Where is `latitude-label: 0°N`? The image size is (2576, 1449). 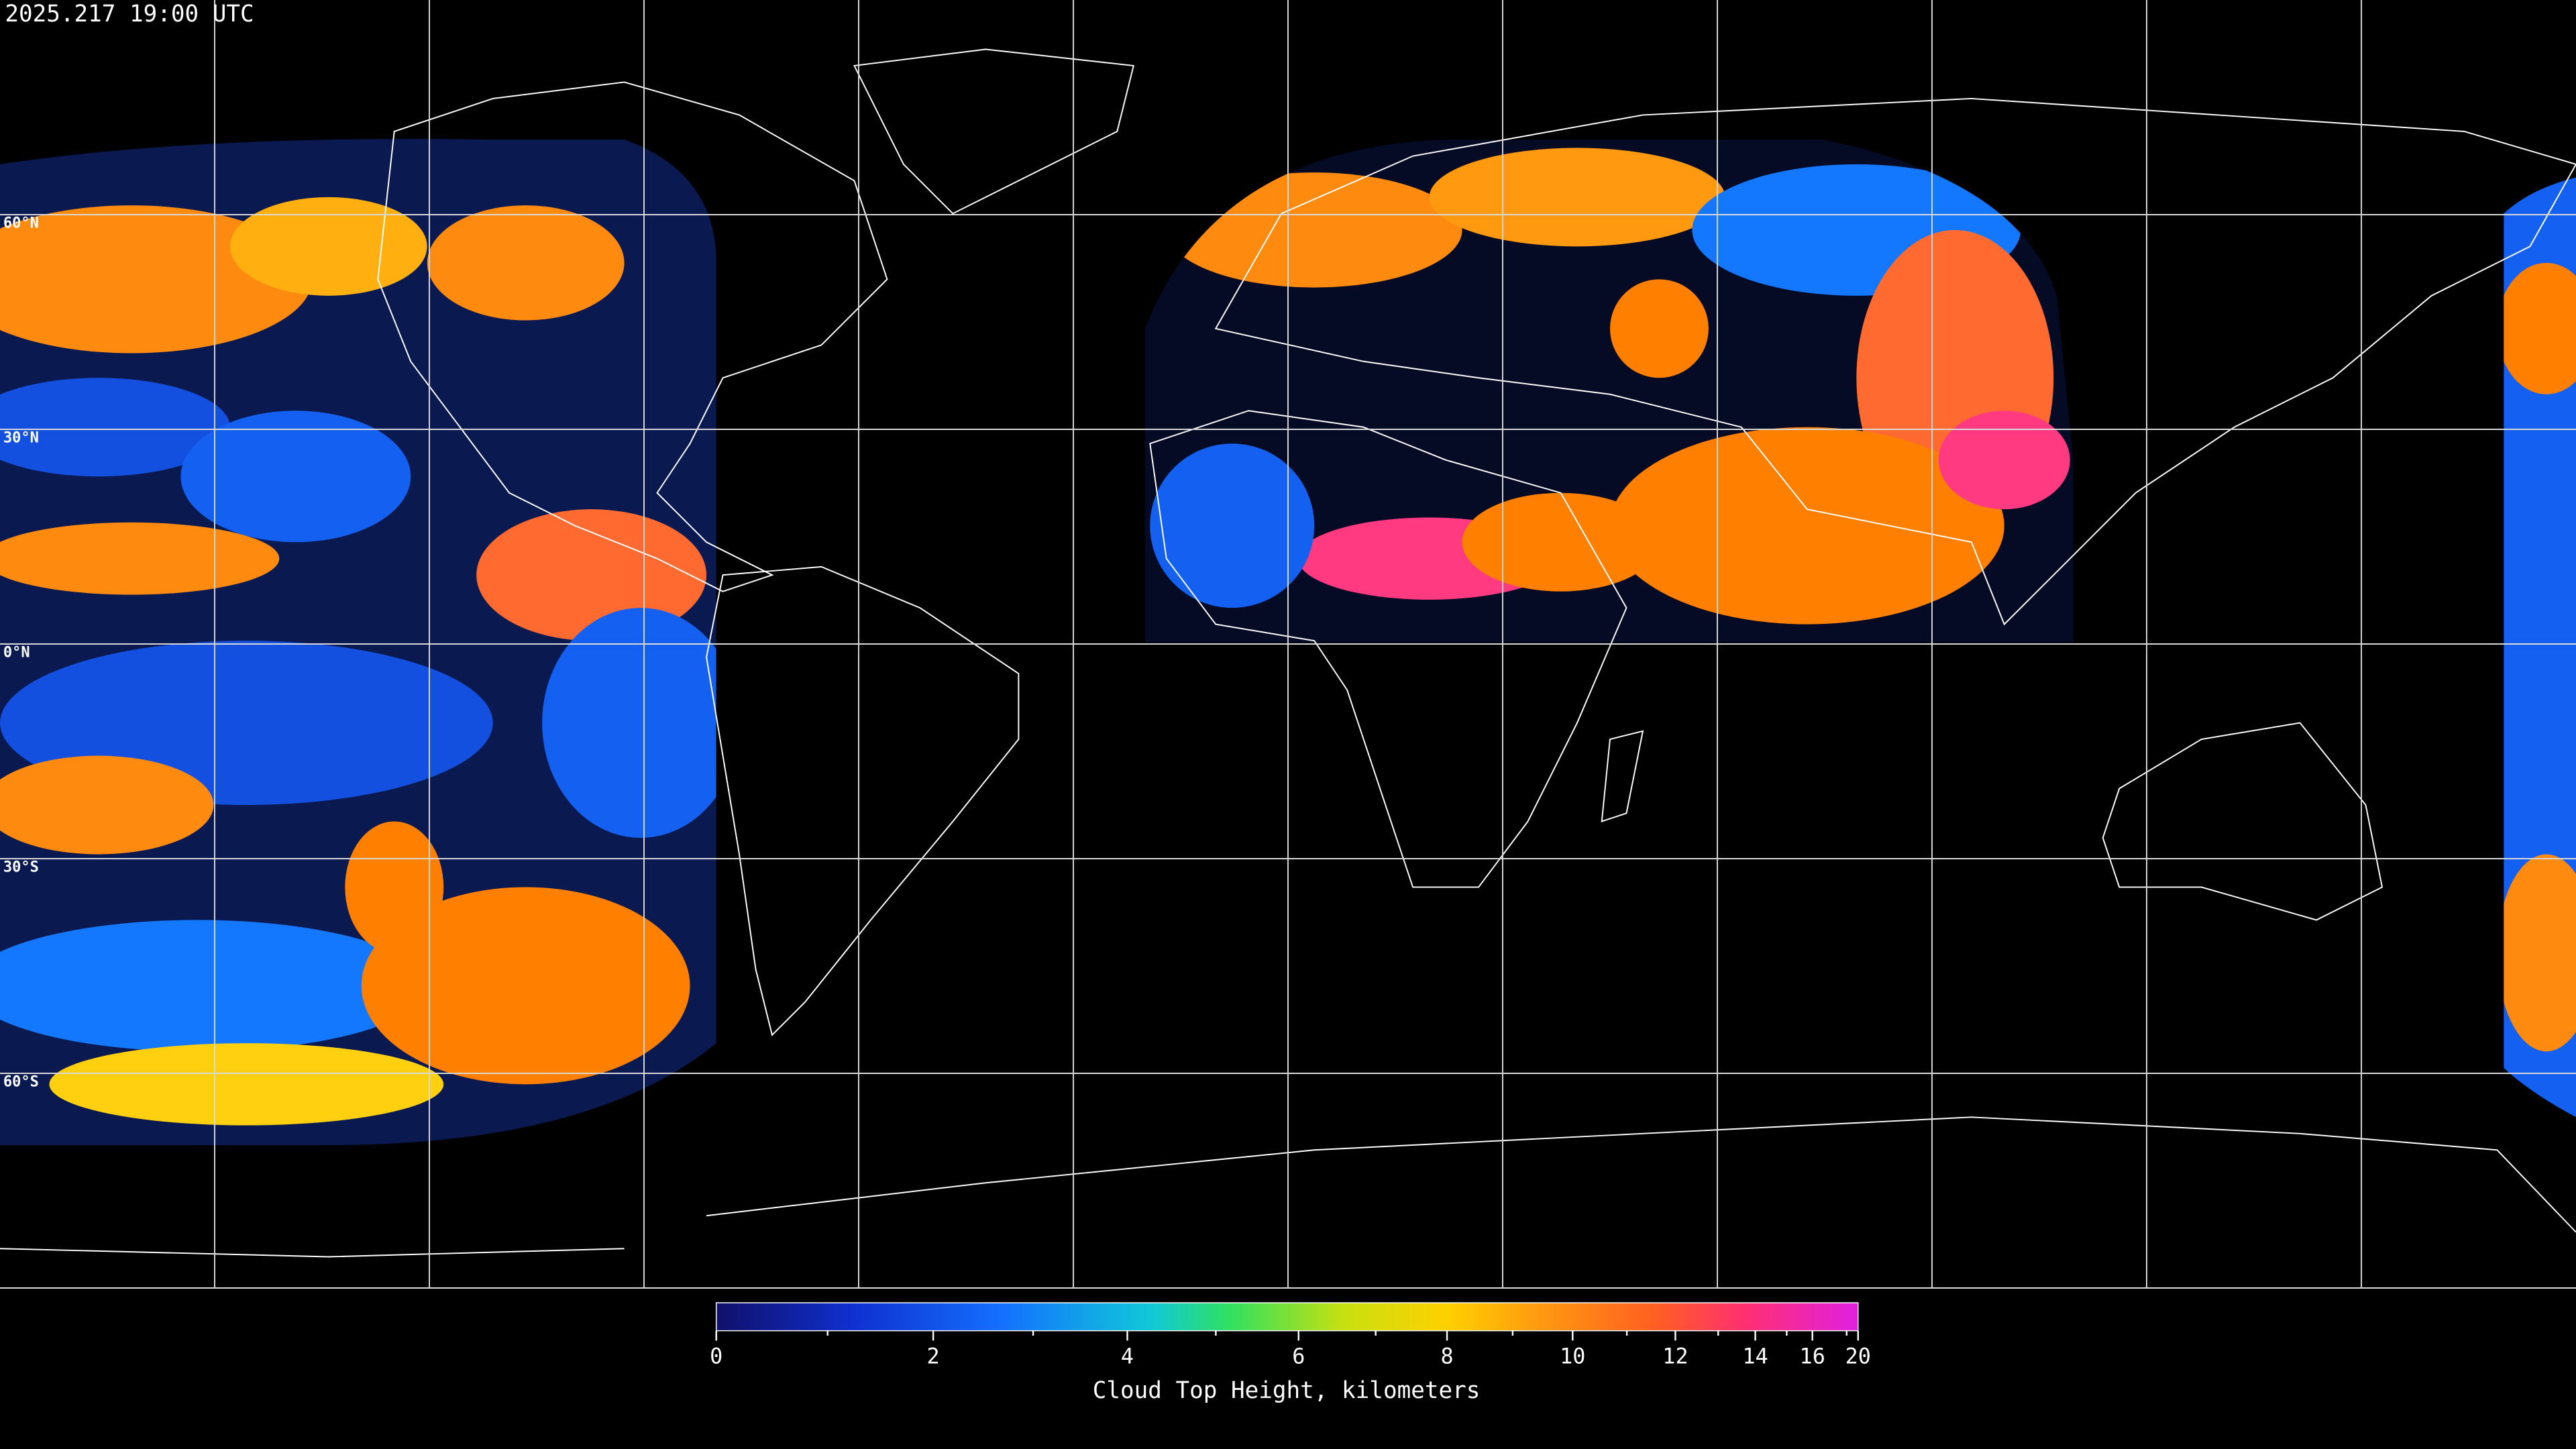 latitude-label: 0°N is located at coordinates (16, 653).